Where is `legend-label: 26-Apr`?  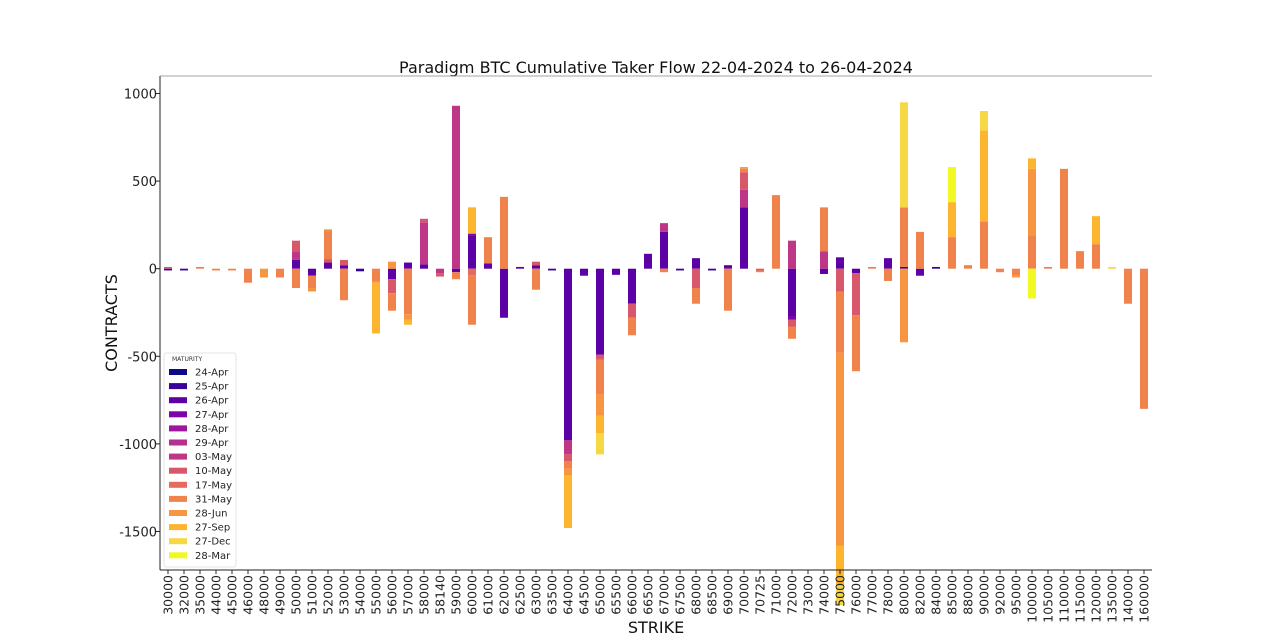
legend-label: 26-Apr is located at coordinates (212, 401).